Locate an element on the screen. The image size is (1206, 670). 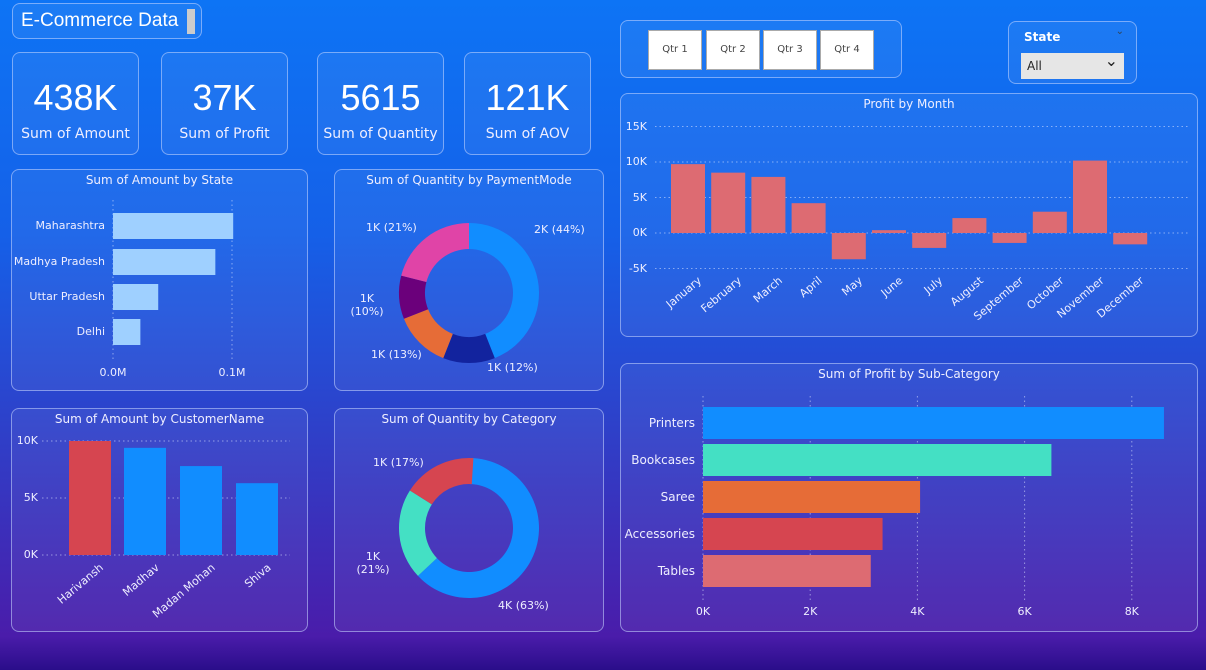
kpi-label: Sum of Profit is located at coordinates (224, 134).